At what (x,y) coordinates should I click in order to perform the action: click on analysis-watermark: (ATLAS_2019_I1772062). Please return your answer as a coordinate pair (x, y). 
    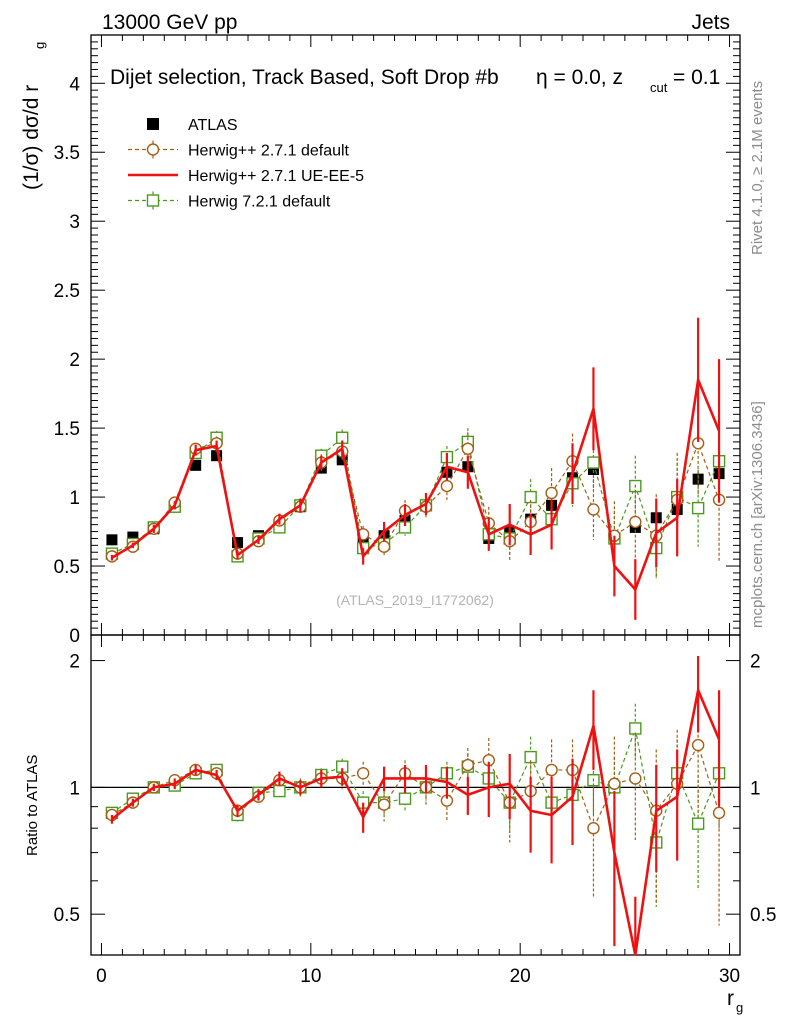
    Looking at the image, I should click on (415, 600).